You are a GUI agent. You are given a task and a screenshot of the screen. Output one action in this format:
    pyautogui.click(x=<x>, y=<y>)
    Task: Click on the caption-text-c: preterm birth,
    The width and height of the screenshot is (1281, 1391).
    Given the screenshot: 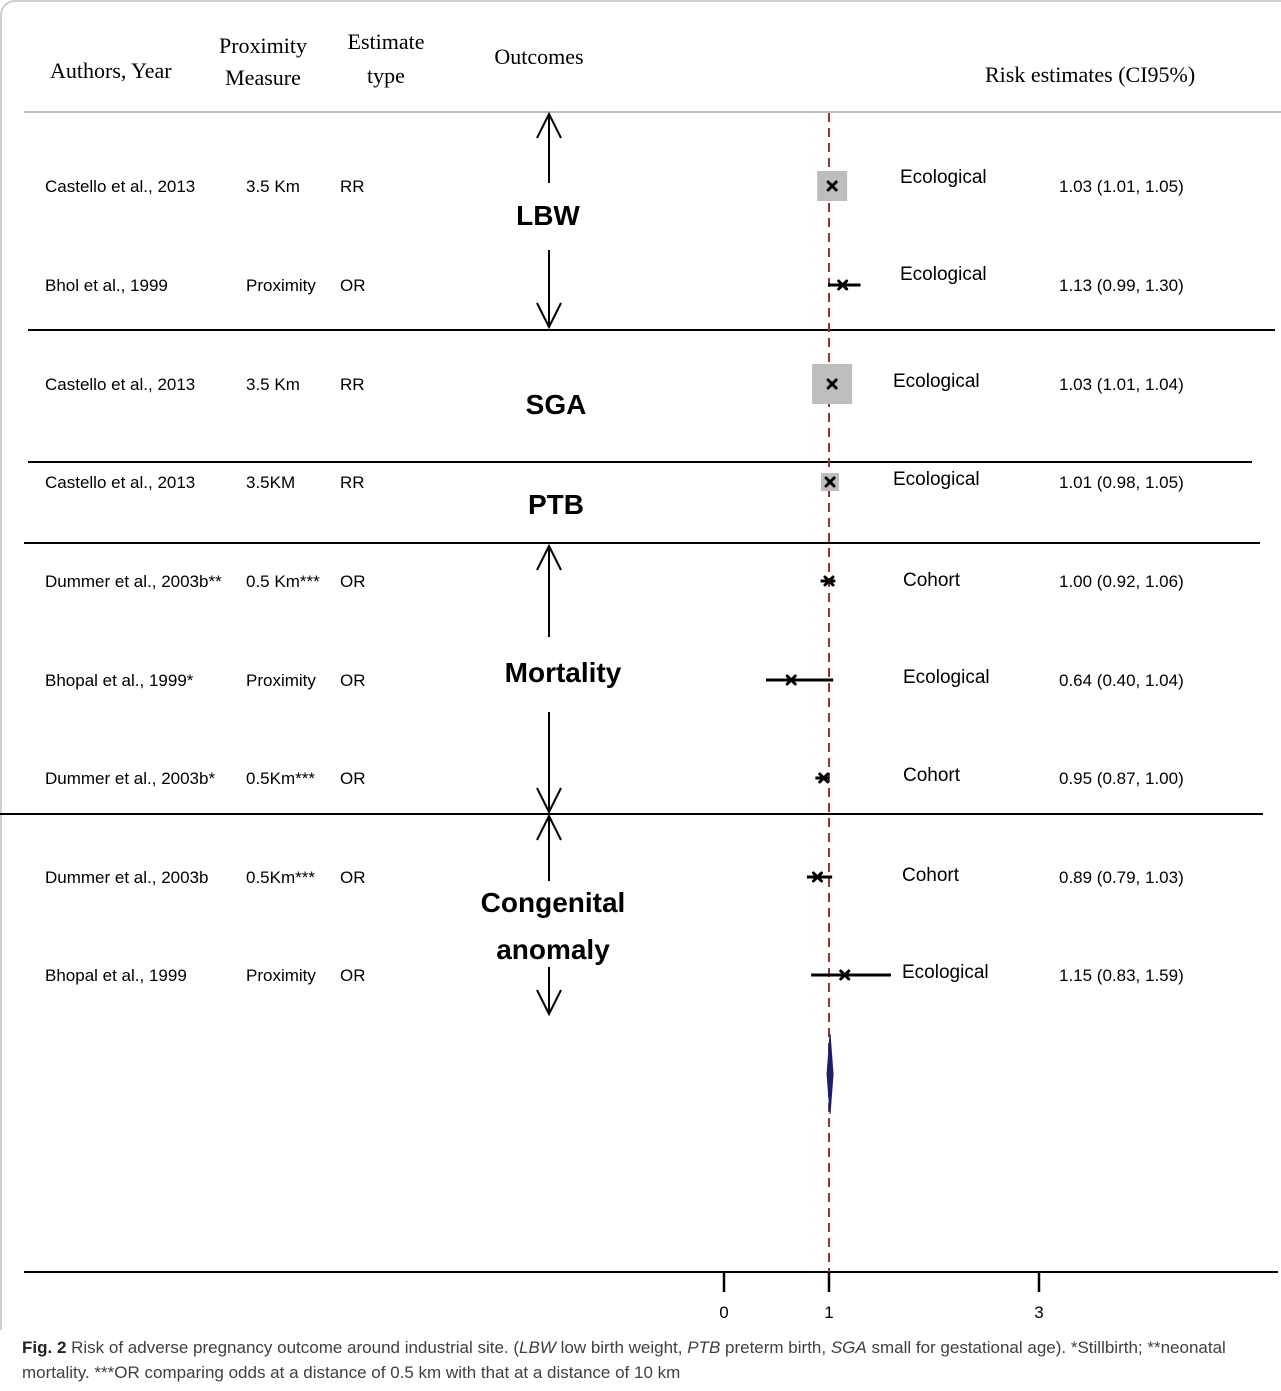 What is the action you would take?
    pyautogui.click(x=775, y=1347)
    